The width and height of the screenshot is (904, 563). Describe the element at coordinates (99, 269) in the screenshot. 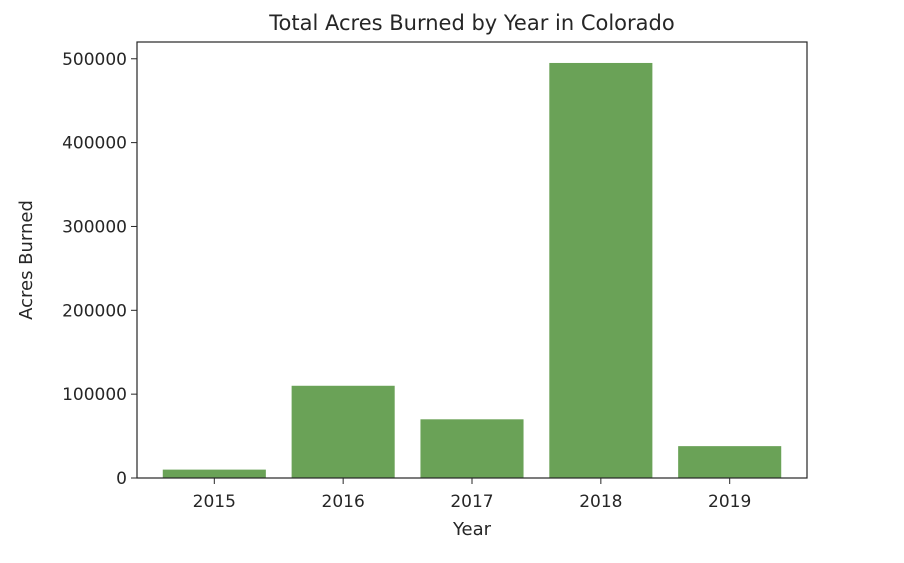

I see `y-axis: 0 100000 200000 300000 400000 500000` at that location.